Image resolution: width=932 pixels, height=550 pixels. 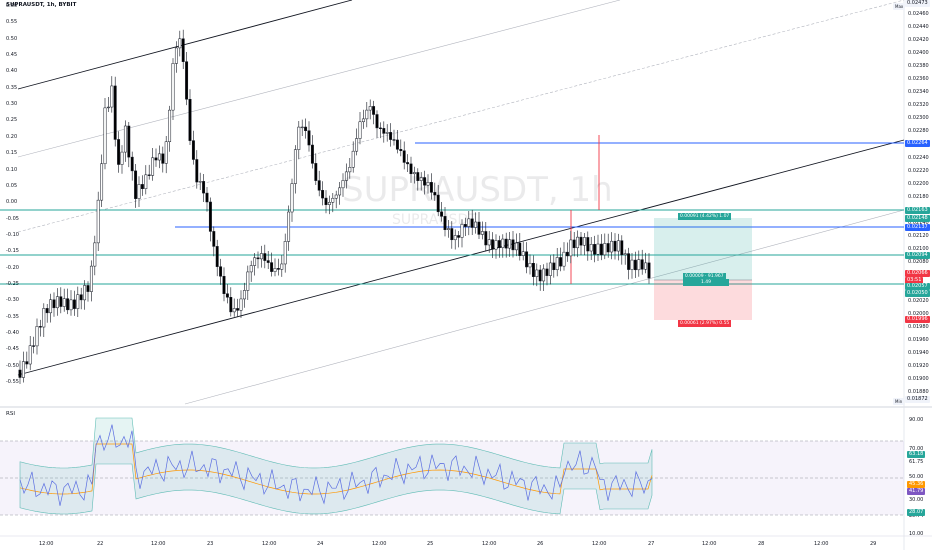 I want to click on target-zone, so click(x=703, y=249).